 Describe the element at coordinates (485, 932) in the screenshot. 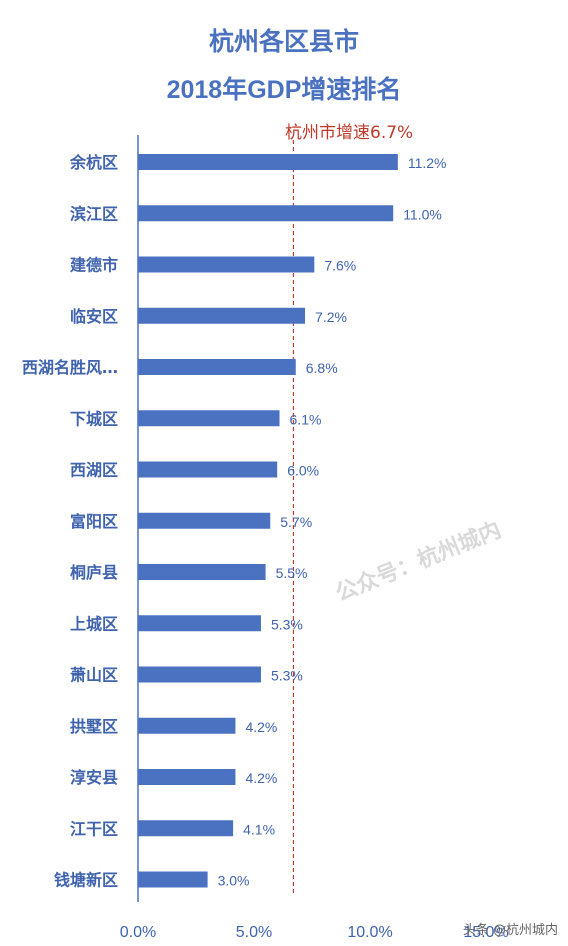

I see `x-tick-label-3: 15.0%` at that location.